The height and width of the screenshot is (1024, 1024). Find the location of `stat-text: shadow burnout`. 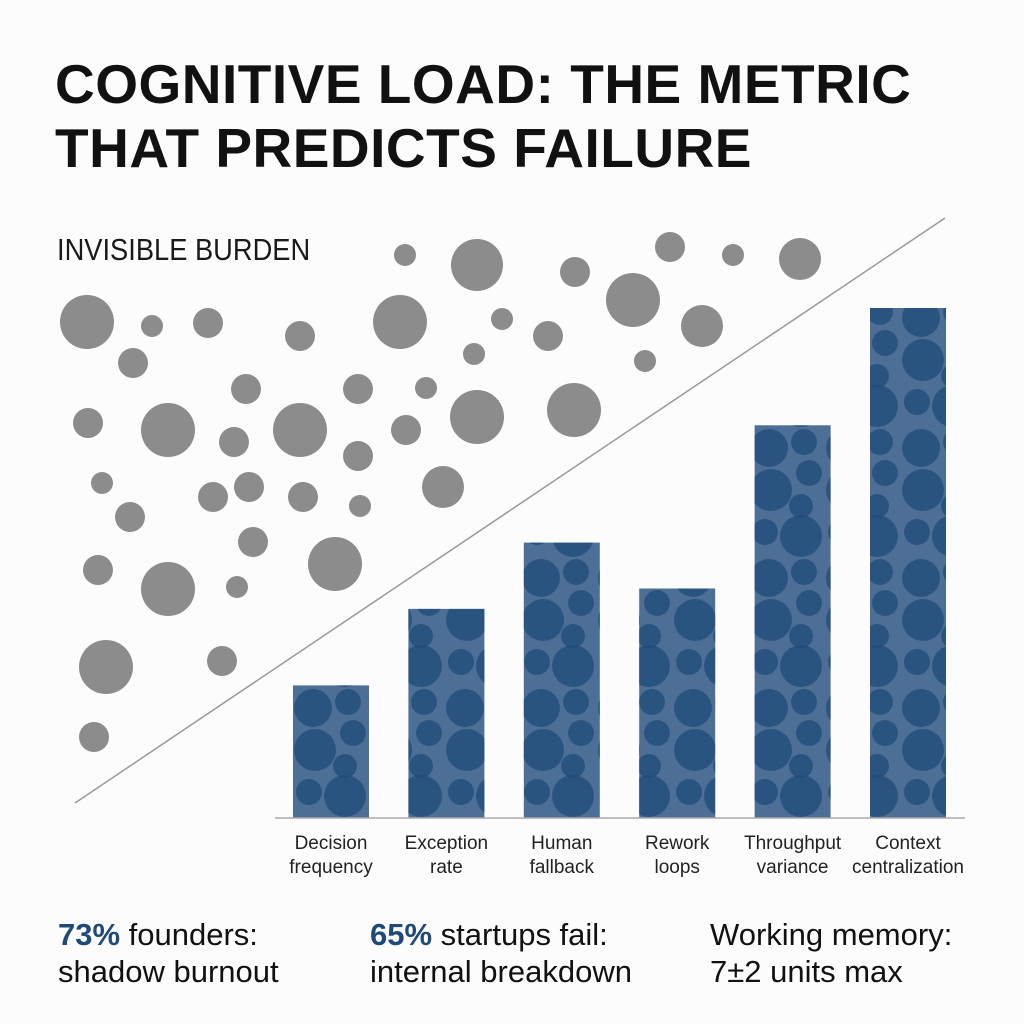

stat-text: shadow burnout is located at coordinates (168, 971).